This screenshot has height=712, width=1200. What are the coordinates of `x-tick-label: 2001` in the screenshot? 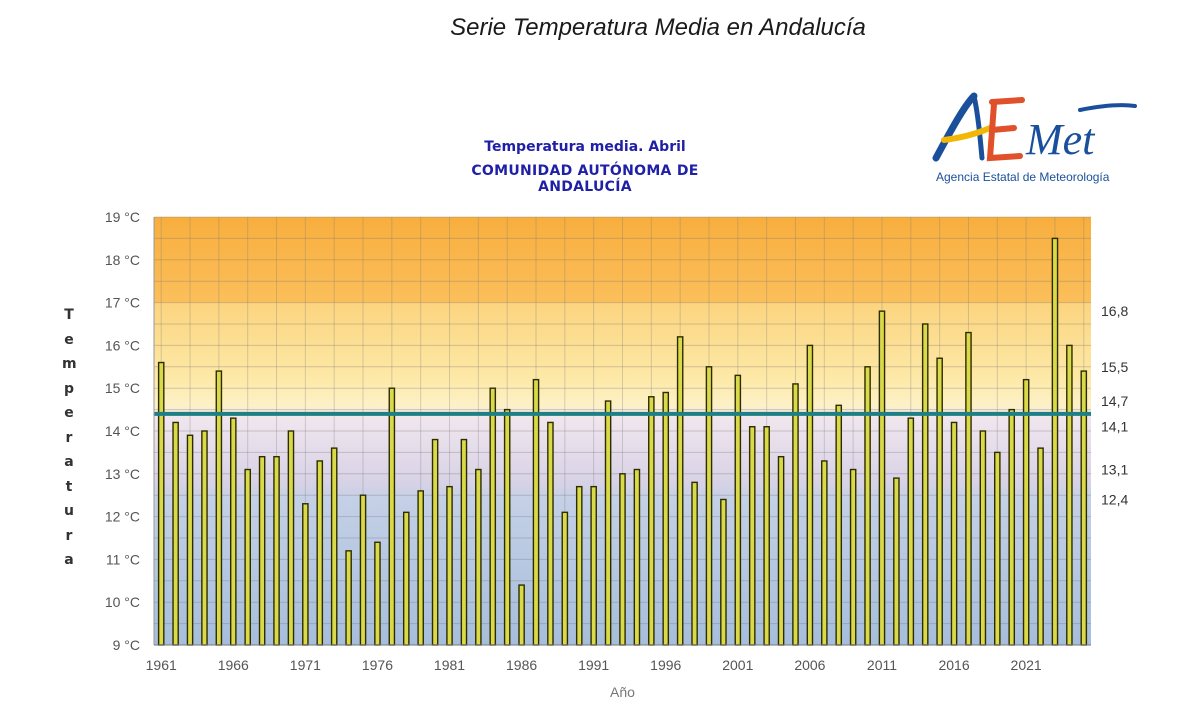 It's located at (737, 665).